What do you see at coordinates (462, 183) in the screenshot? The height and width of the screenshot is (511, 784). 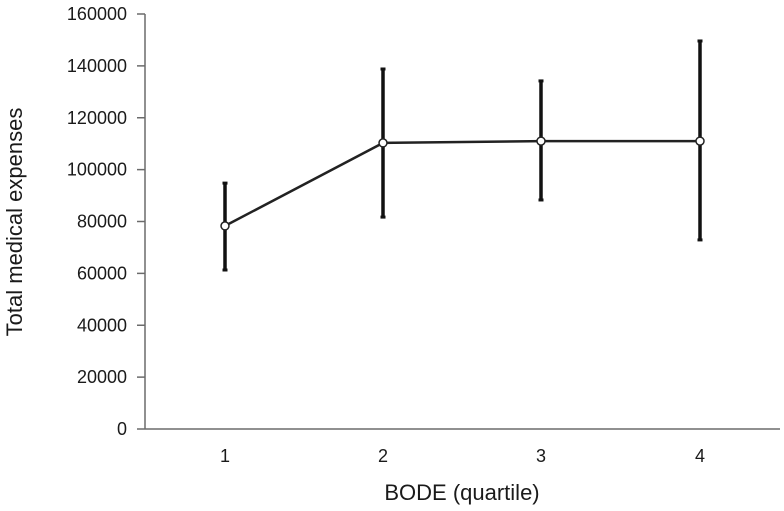 I see `series-line` at bounding box center [462, 183].